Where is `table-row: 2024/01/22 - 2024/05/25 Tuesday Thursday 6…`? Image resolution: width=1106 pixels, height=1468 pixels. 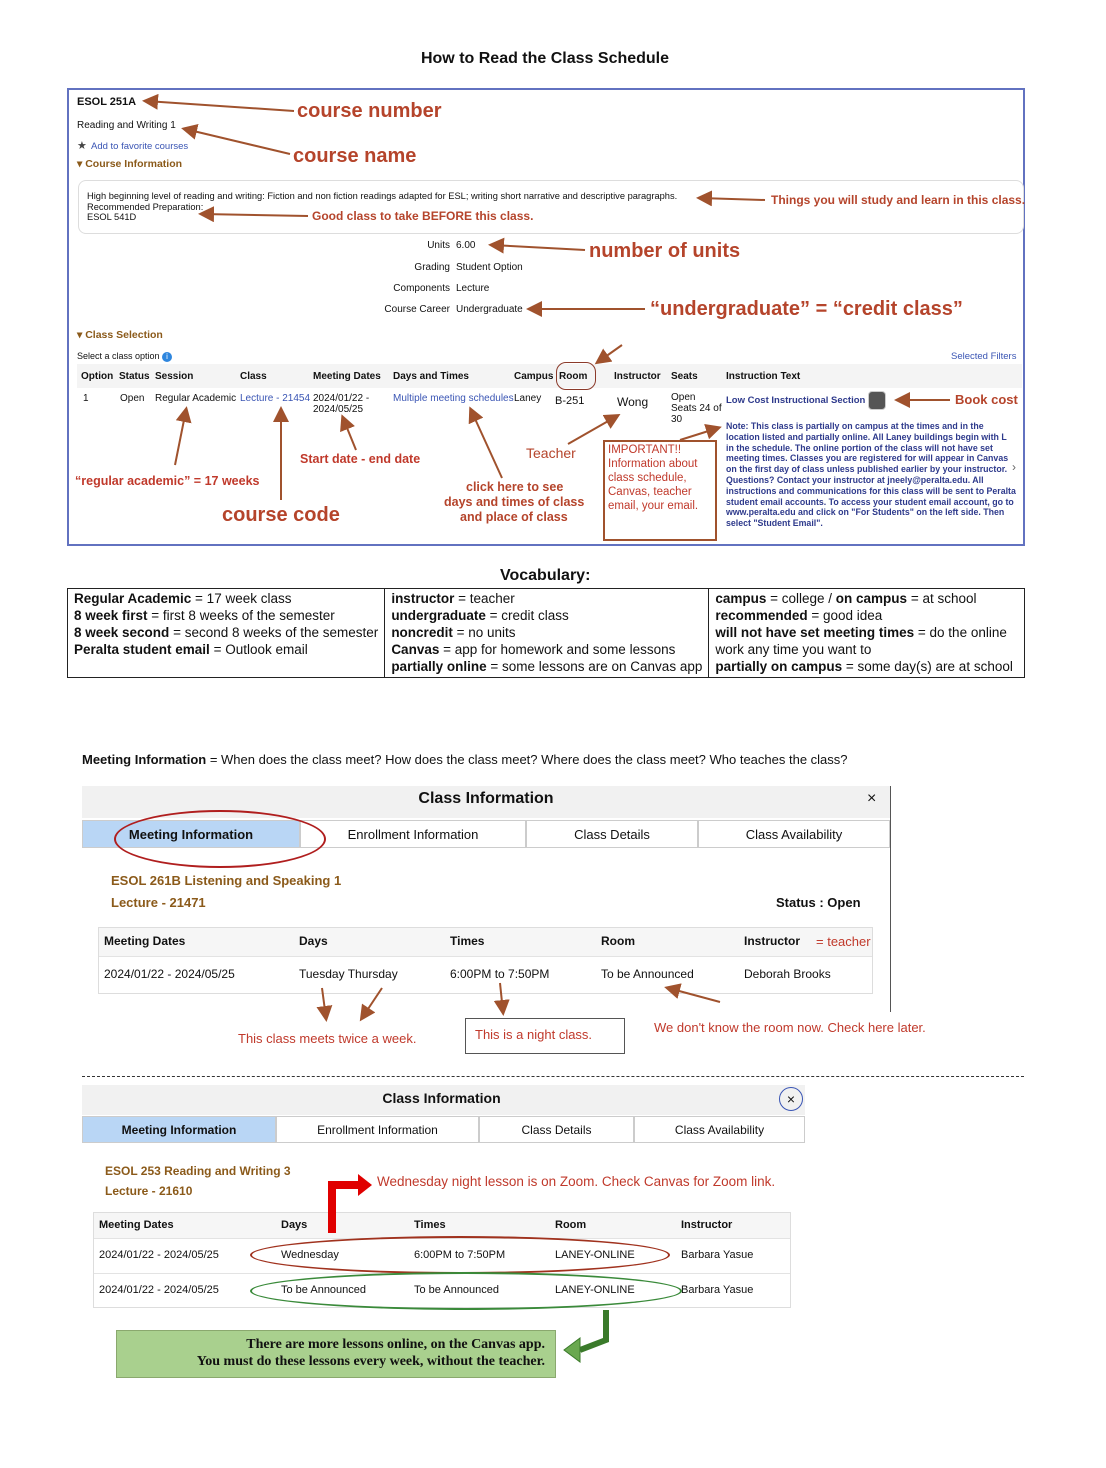 table-row: 2024/01/22 - 2024/05/25 Tuesday Thursday 6… is located at coordinates (467, 974).